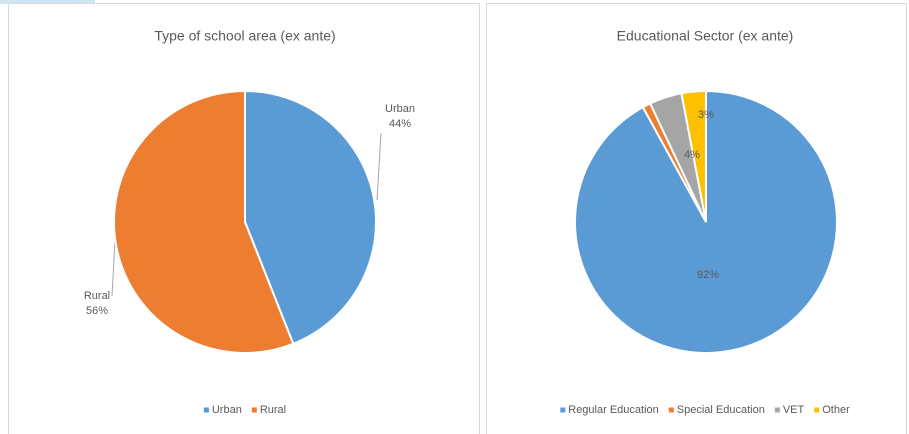 The height and width of the screenshot is (434, 909). Describe the element at coordinates (721, 410) in the screenshot. I see `legend-label: Special Education` at that location.